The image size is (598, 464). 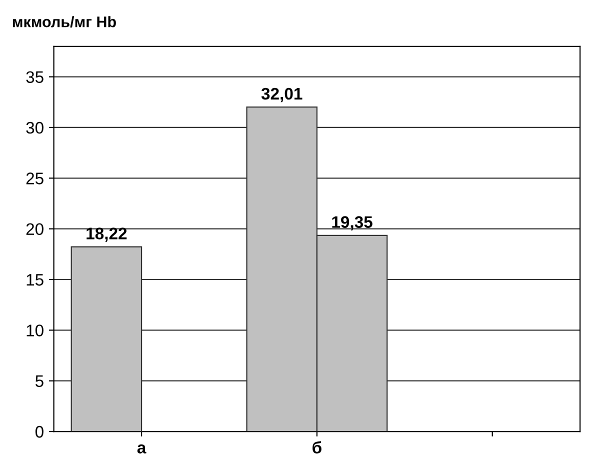 What do you see at coordinates (39, 381) in the screenshot?
I see `y-tick-label: 5` at bounding box center [39, 381].